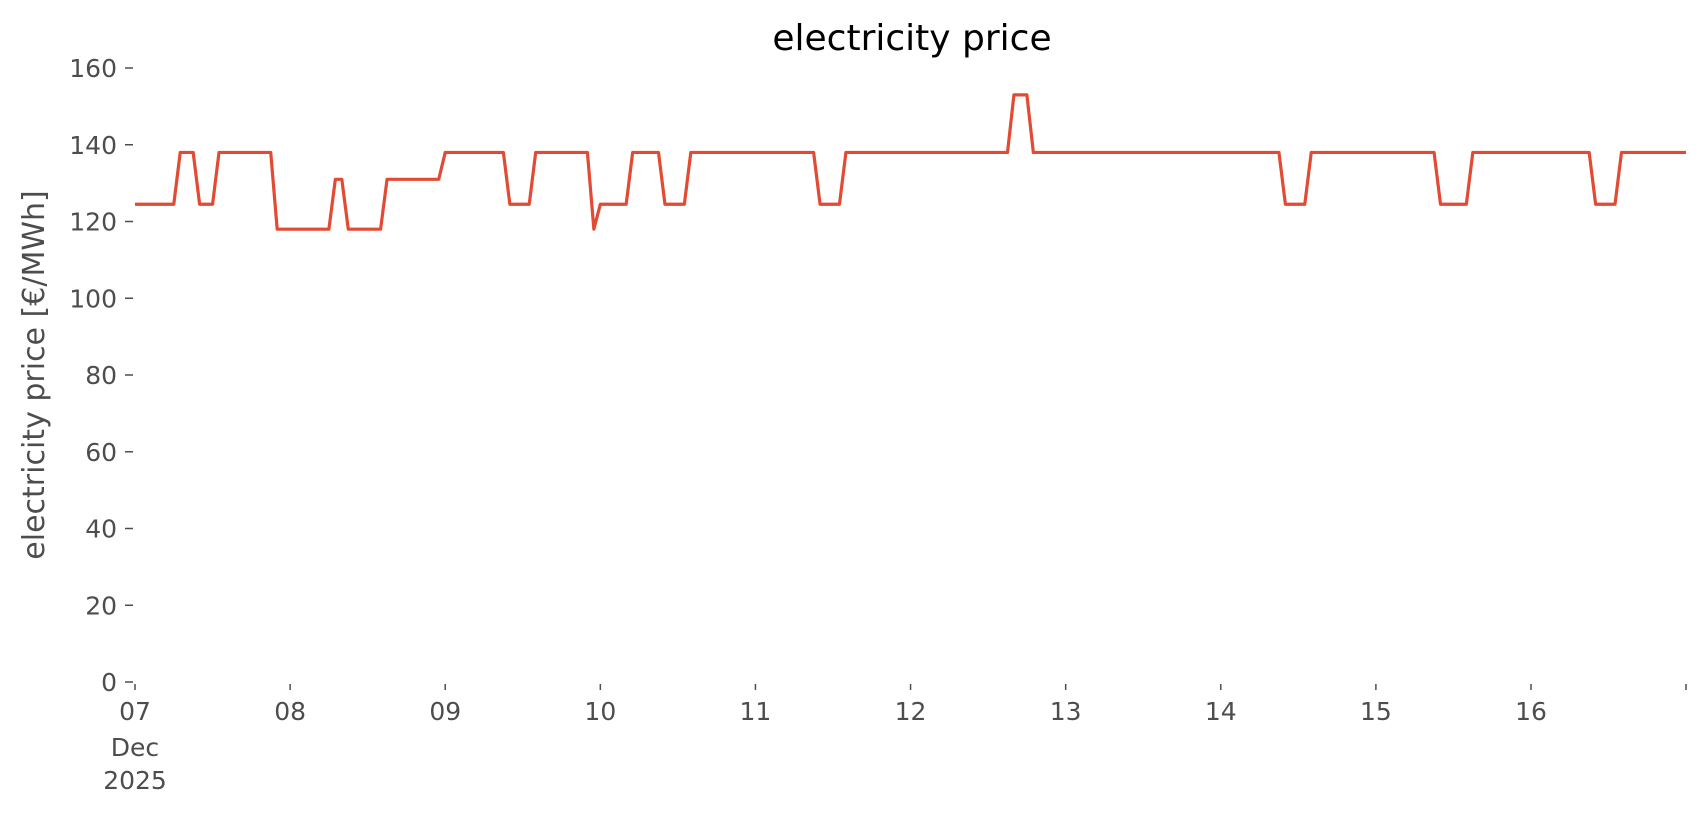 Image resolution: width=1706 pixels, height=819 pixels. Describe the element at coordinates (93, 222) in the screenshot. I see `y-tick-label: 120` at that location.